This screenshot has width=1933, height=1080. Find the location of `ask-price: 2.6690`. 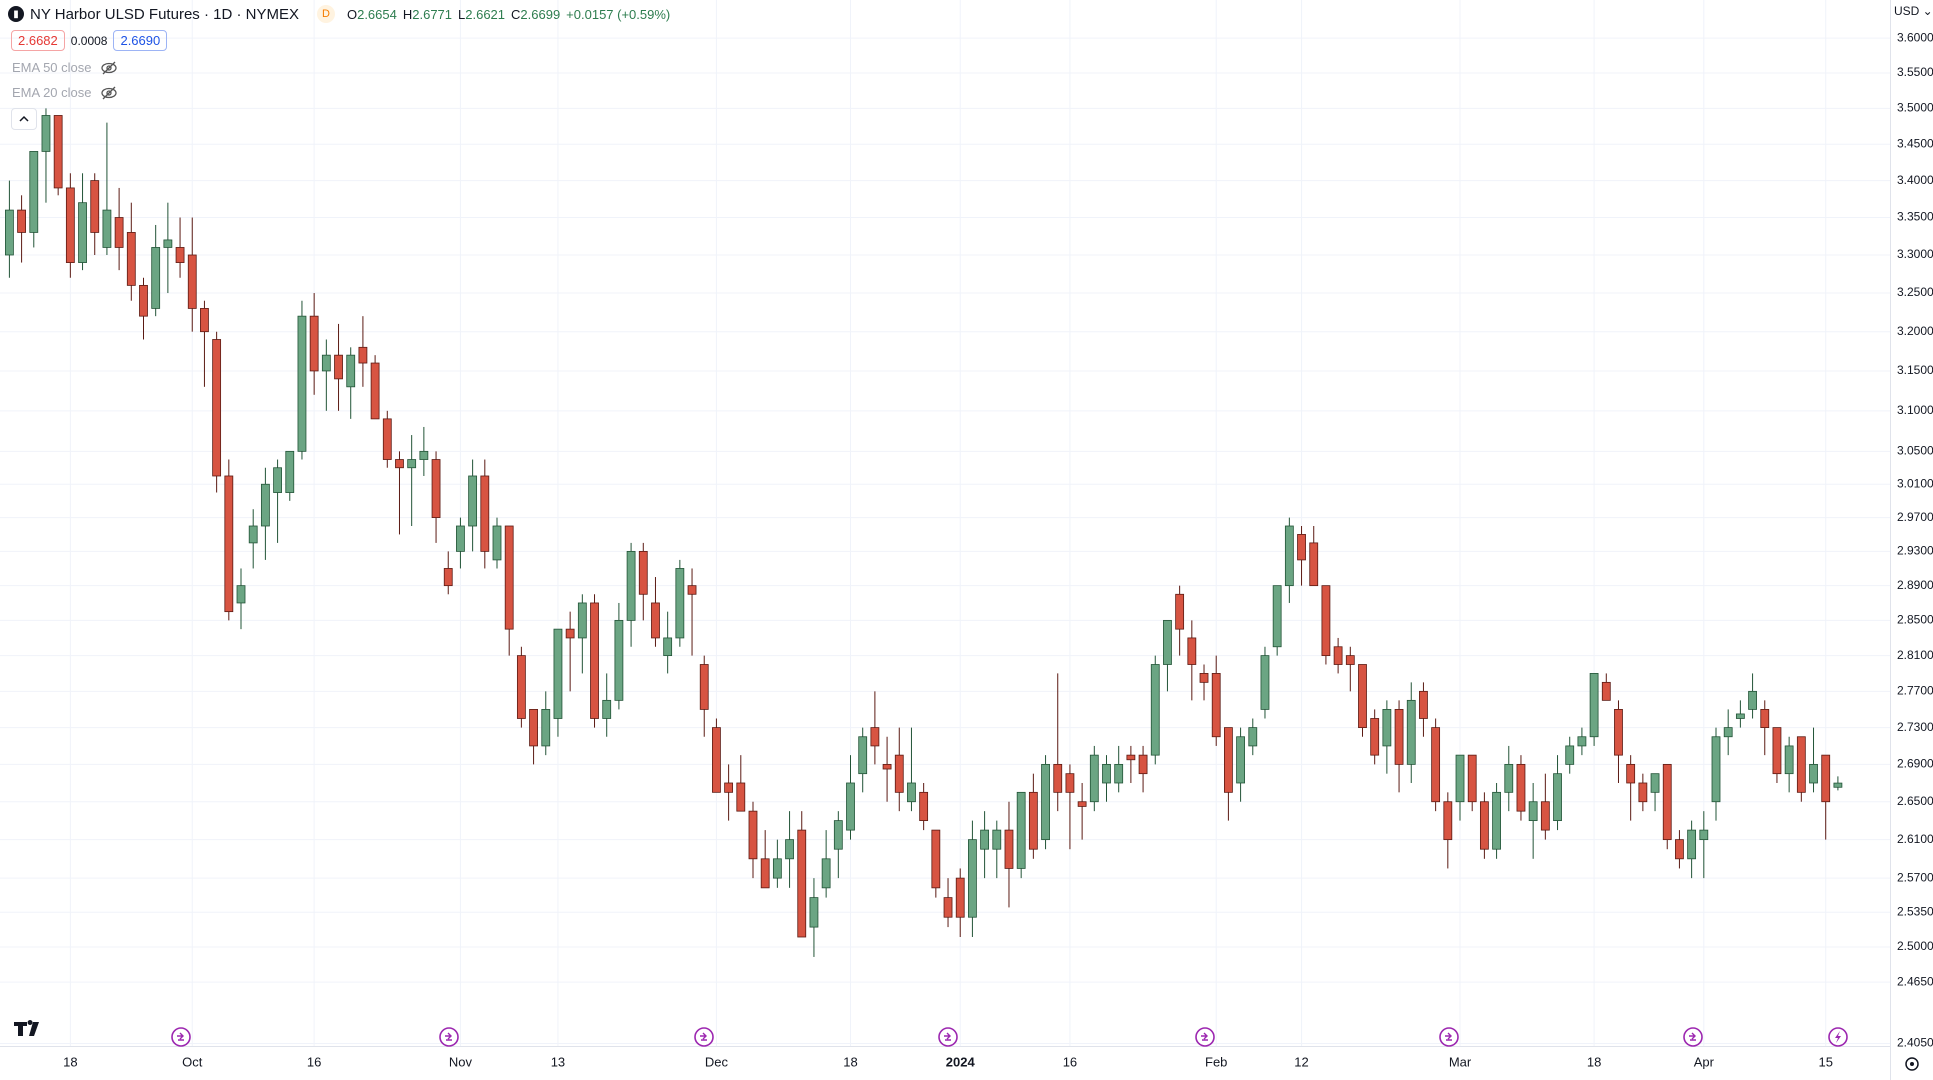

ask-price: 2.6690 is located at coordinates (140, 40).